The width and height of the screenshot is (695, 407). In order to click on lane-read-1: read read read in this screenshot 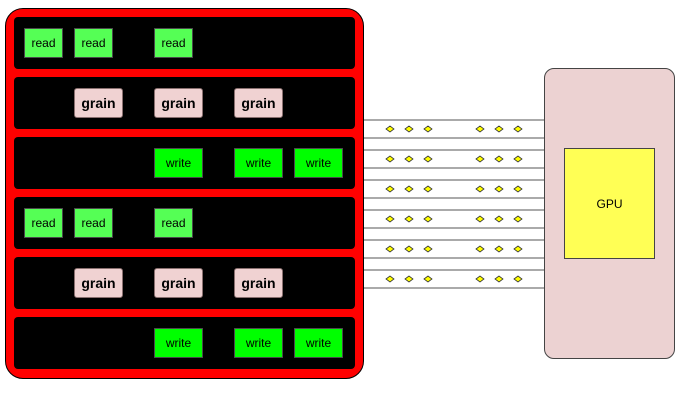, I will do `click(184, 43)`.